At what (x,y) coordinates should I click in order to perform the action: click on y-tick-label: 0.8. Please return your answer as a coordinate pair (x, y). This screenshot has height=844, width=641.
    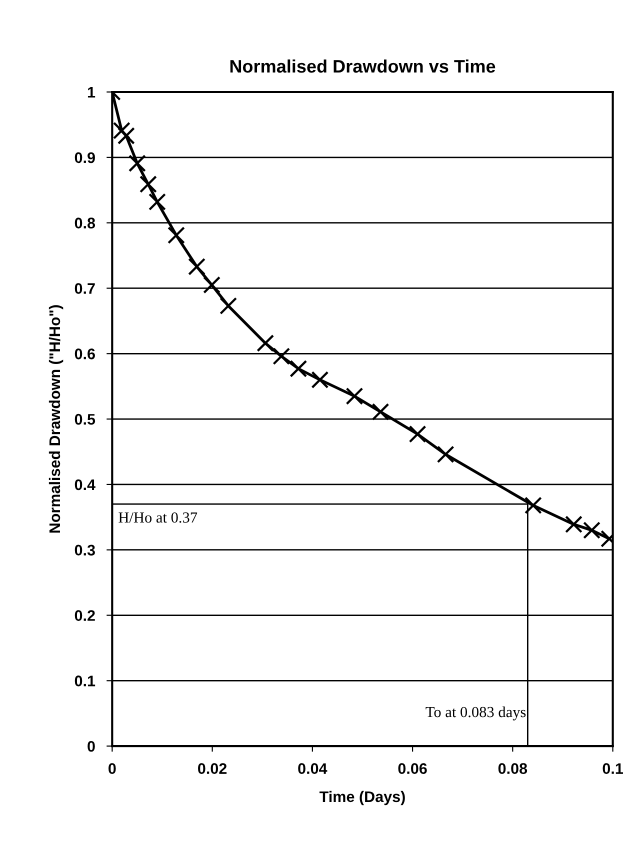
    Looking at the image, I should click on (85, 223).